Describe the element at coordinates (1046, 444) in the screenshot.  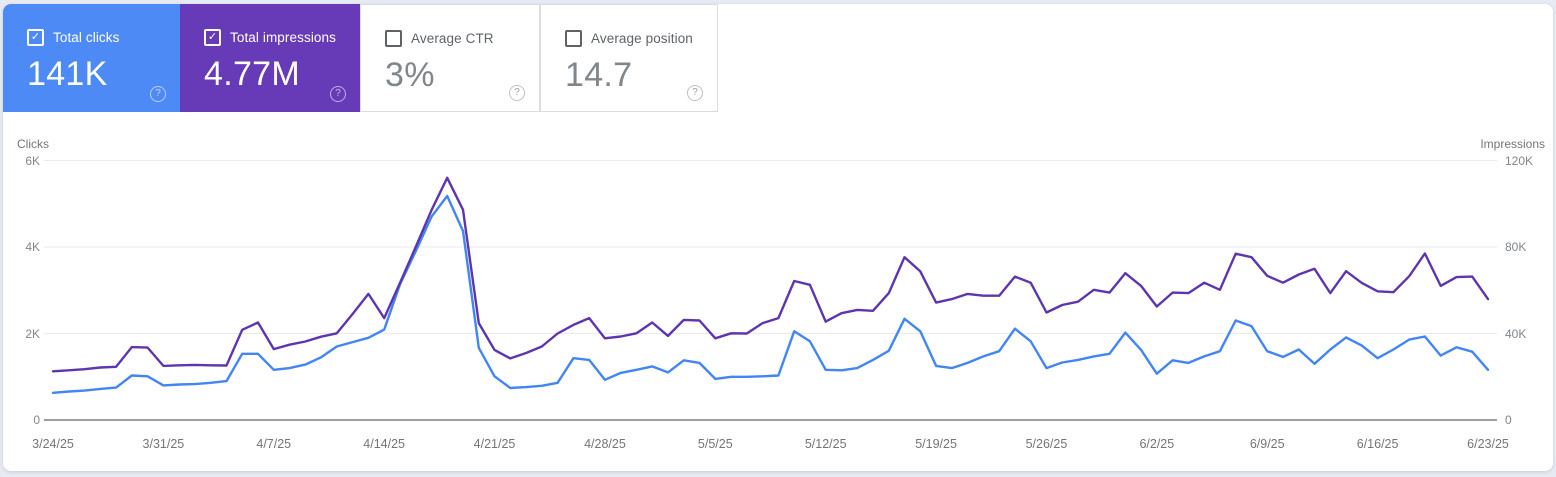
I see `date-tick-label: 5/26/25` at that location.